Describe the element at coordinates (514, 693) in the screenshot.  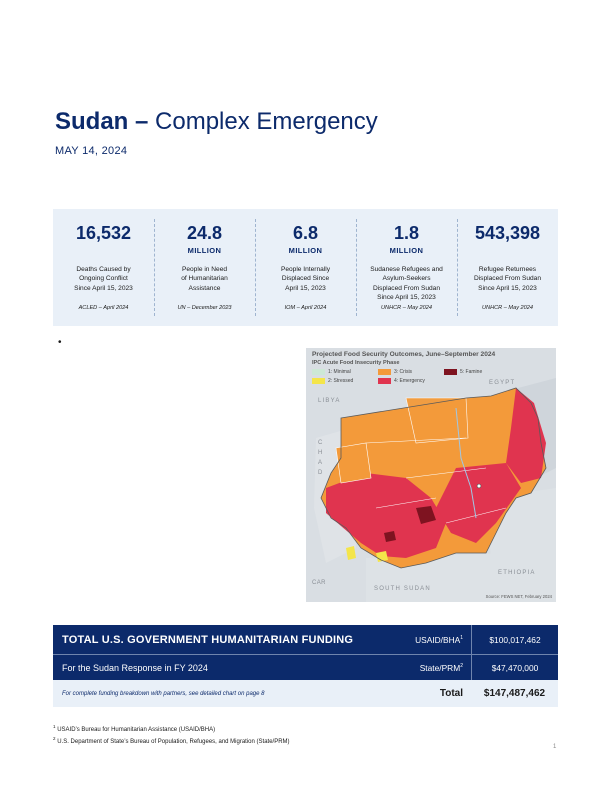
I see `total-amount: $147,487,462` at that location.